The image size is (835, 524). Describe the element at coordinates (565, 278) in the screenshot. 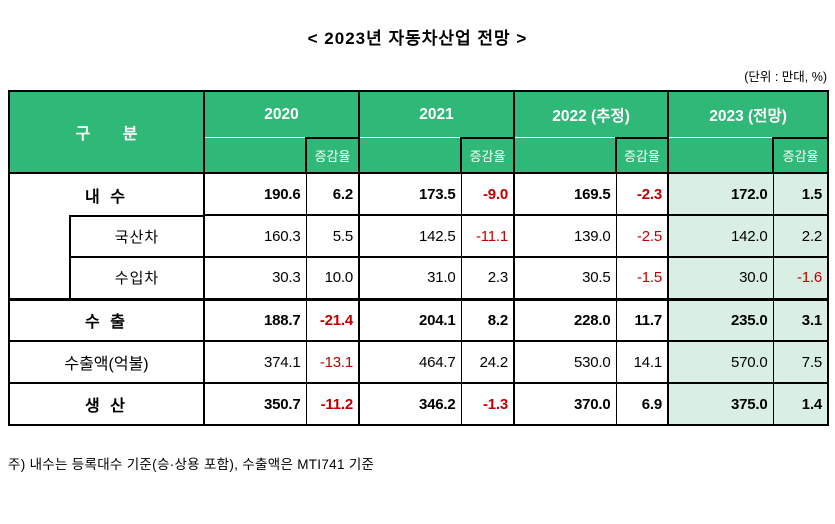

I see `value-cell: 30.5` at that location.